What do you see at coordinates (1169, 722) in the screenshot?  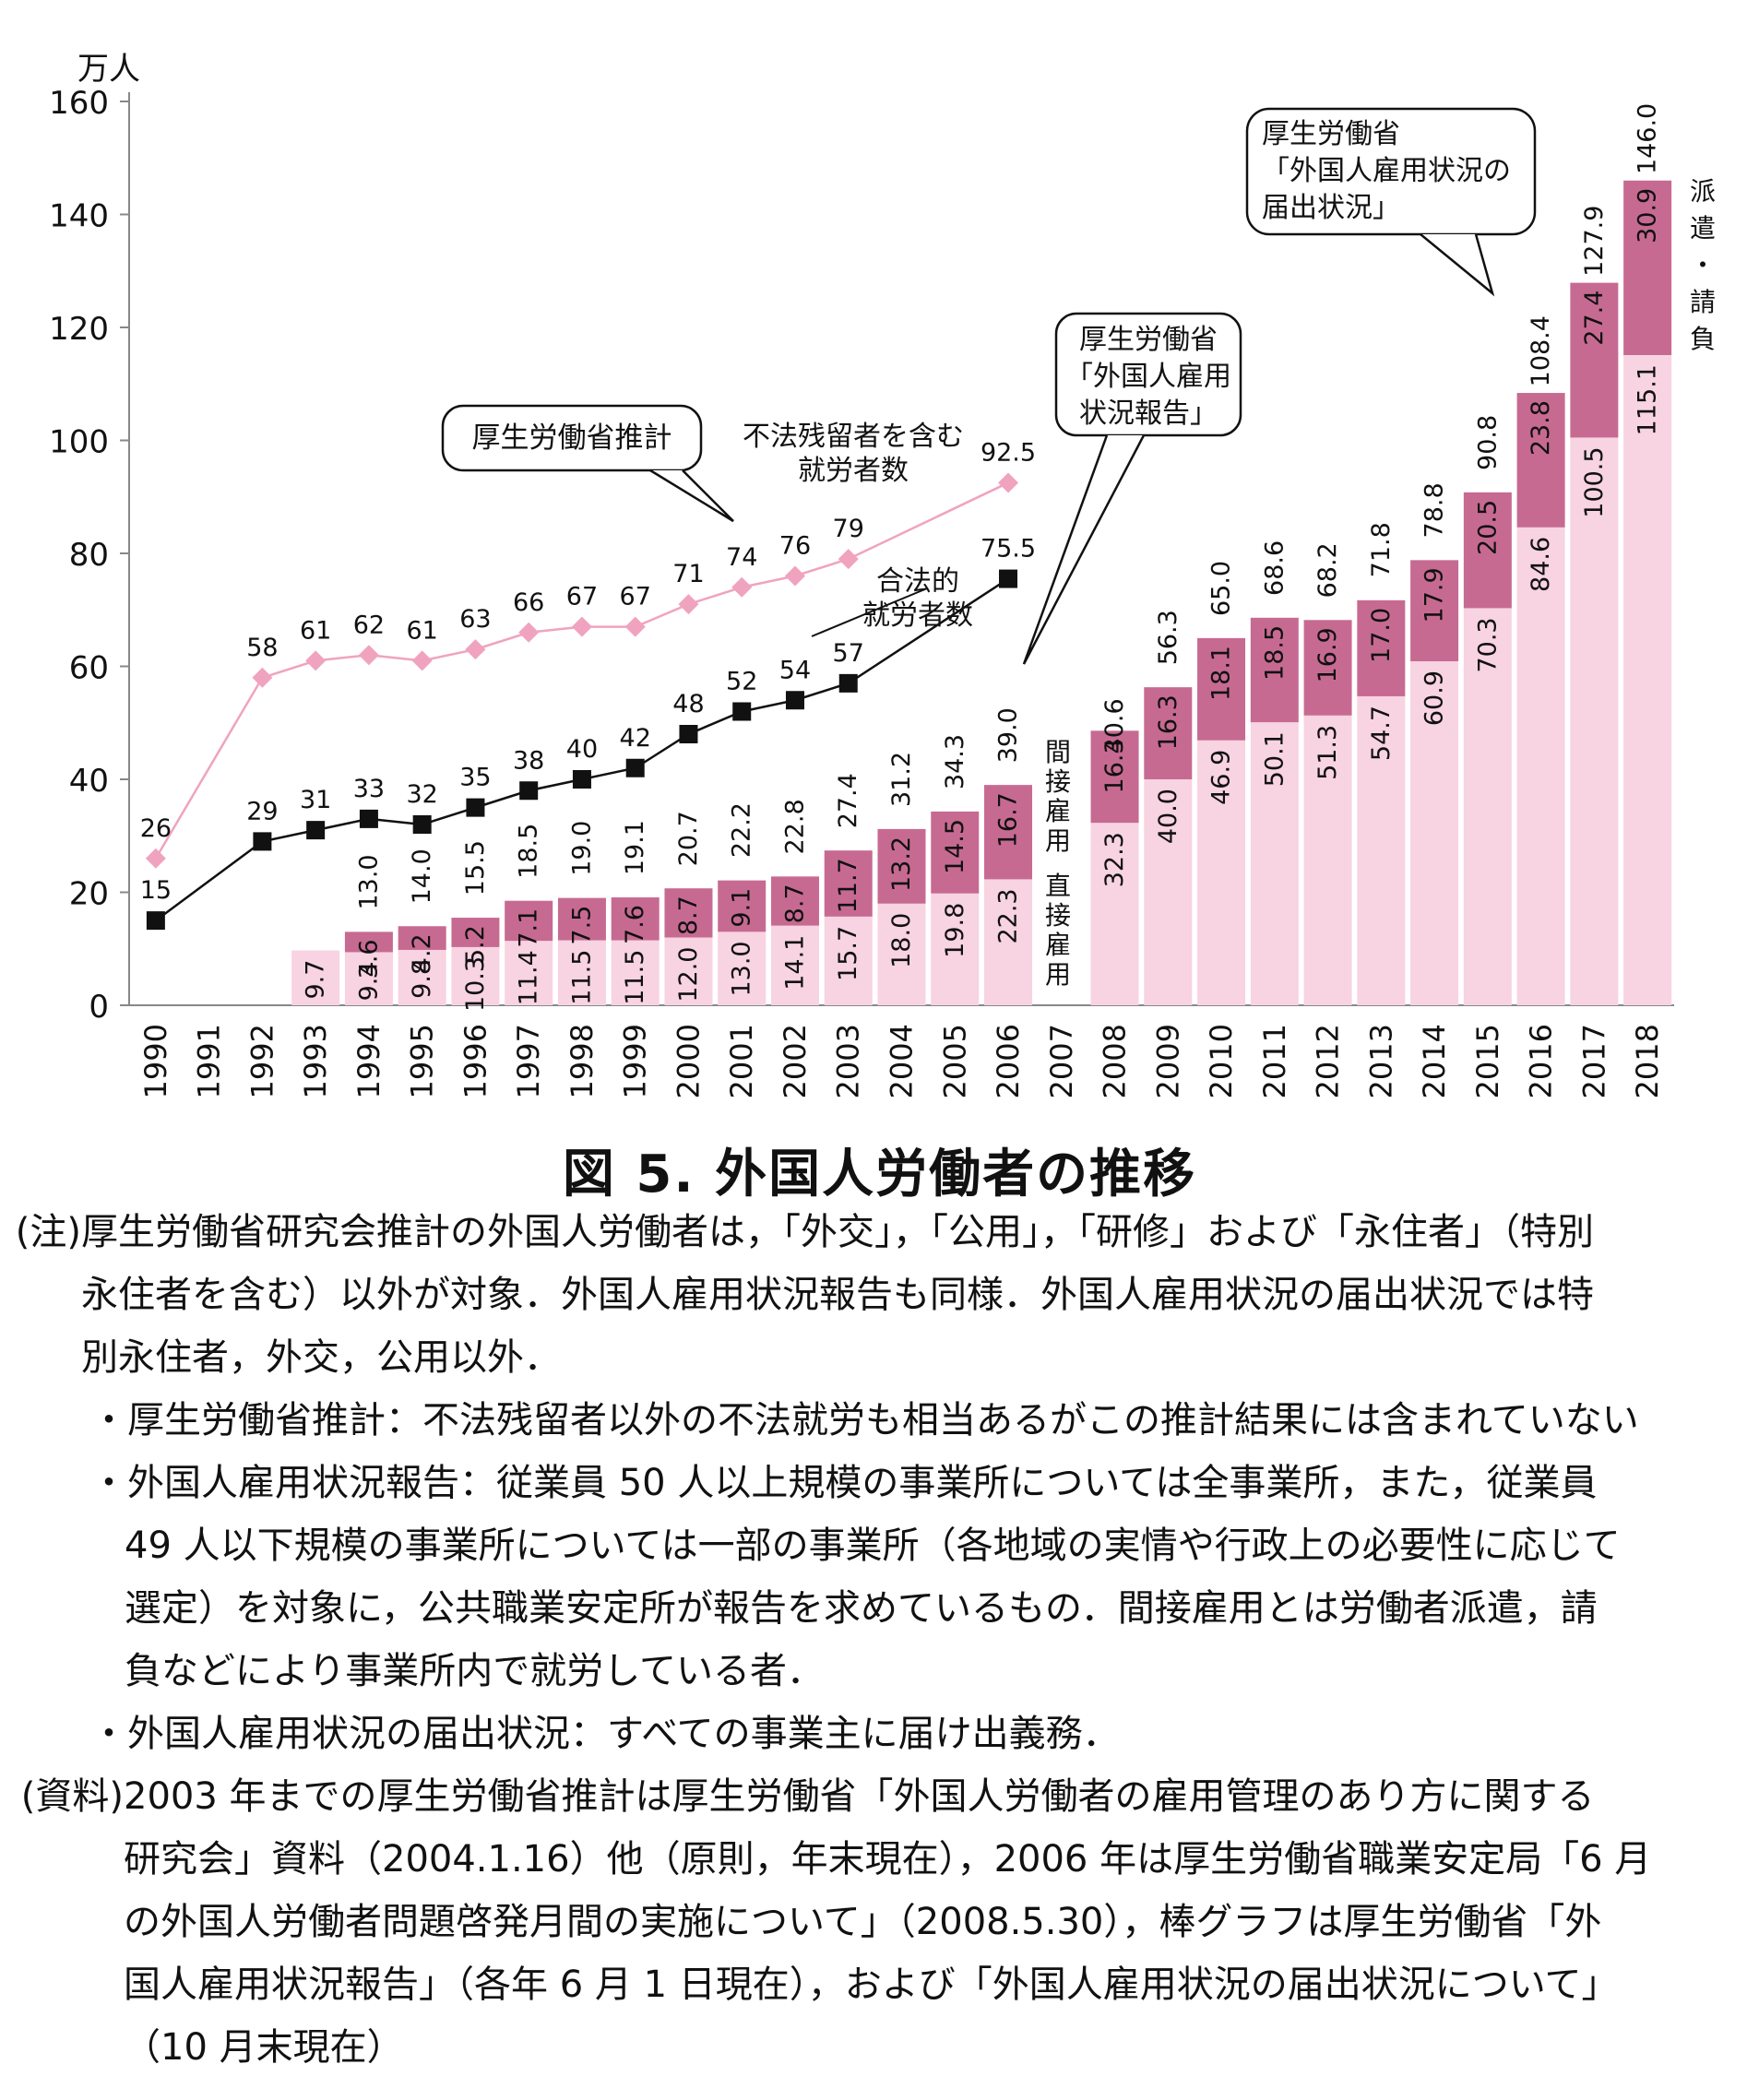 I see `bar-indirect-label: 16.3` at bounding box center [1169, 722].